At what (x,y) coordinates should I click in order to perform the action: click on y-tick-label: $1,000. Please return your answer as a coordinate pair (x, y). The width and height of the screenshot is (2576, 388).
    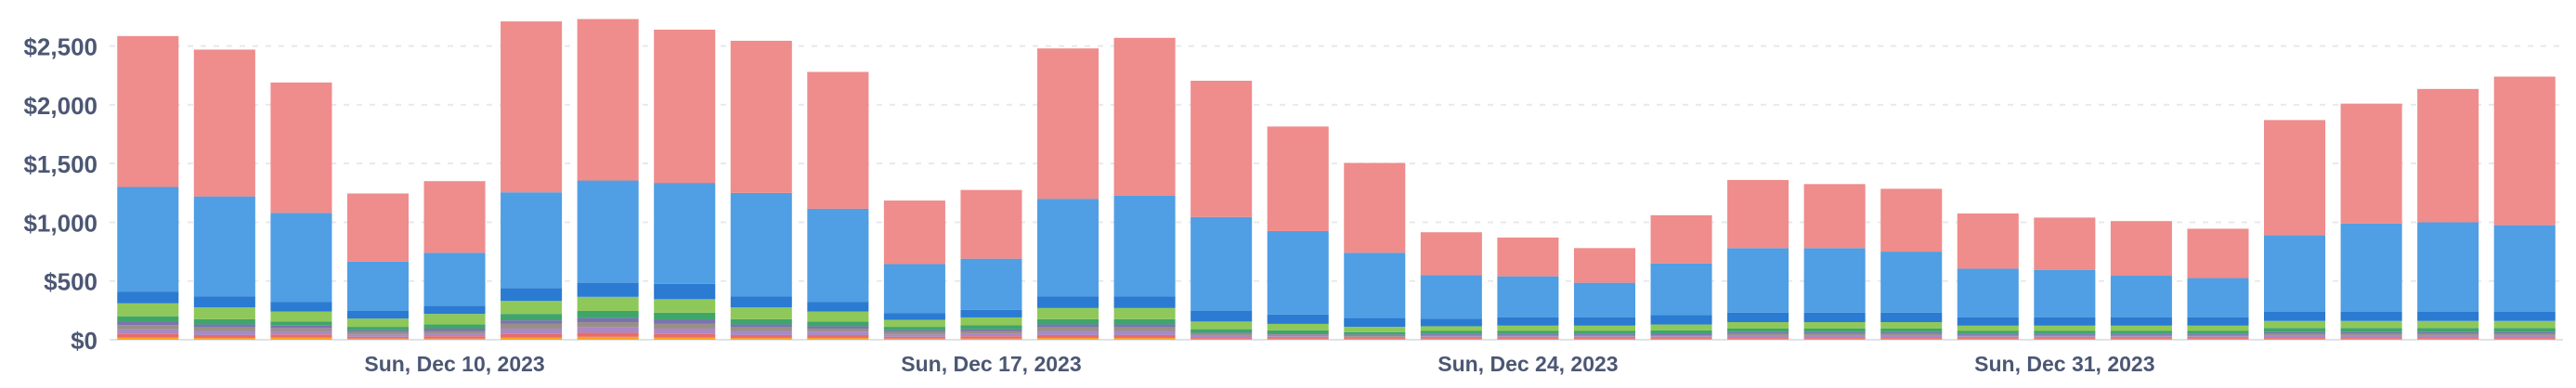
    Looking at the image, I should click on (60, 223).